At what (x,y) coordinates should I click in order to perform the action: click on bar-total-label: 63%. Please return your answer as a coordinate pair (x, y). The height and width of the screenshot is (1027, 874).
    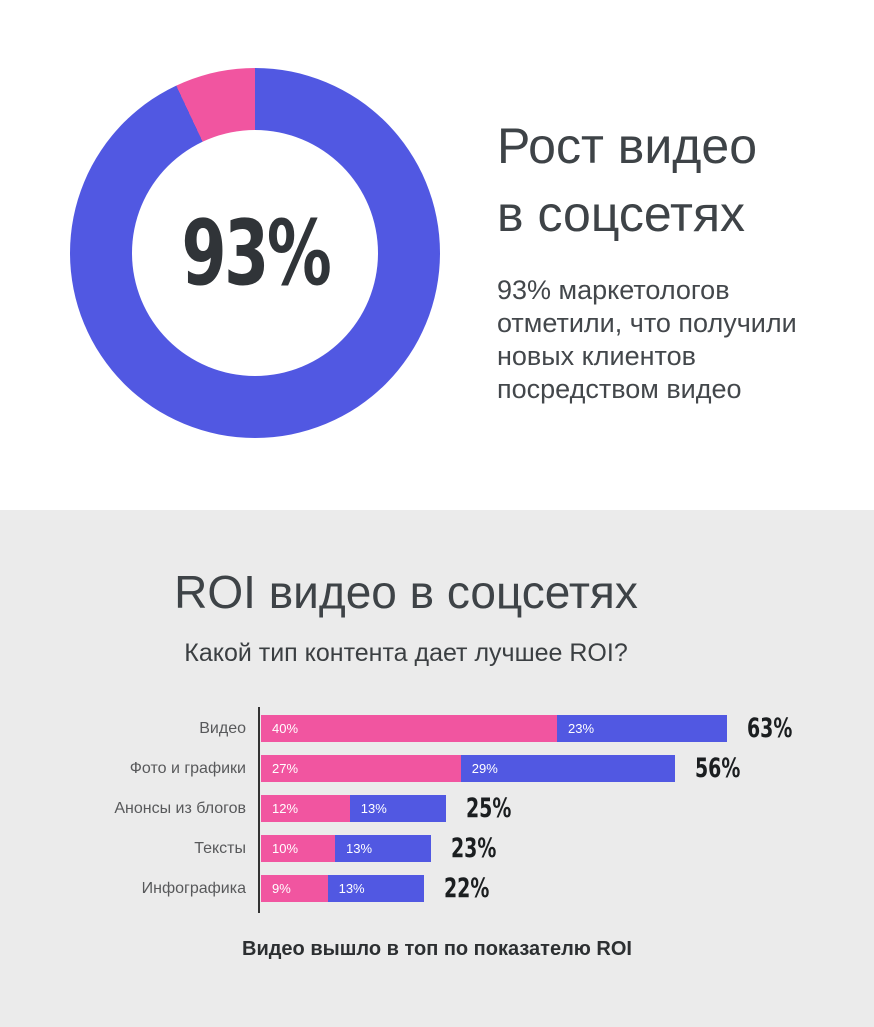
    Looking at the image, I should click on (770, 728).